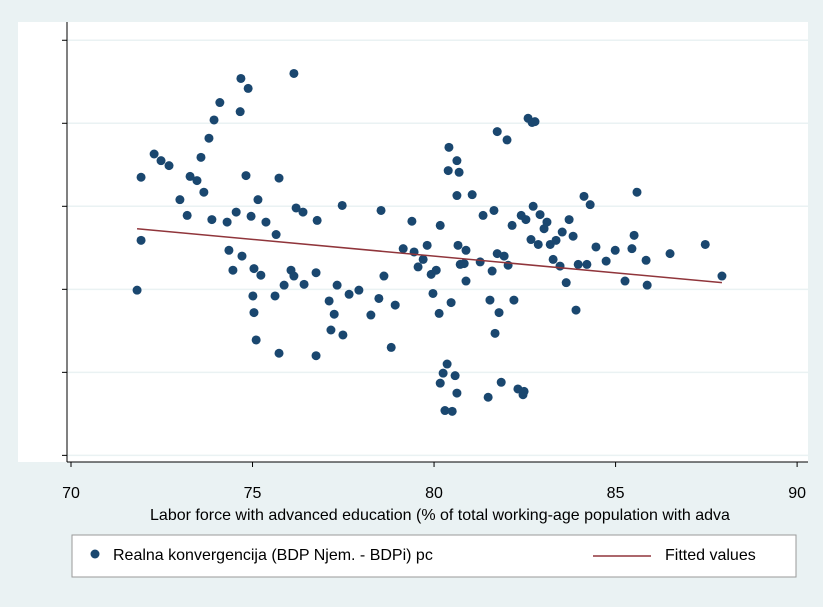  Describe the element at coordinates (71, 493) in the screenshot. I see `x-tick-label: 70` at that location.